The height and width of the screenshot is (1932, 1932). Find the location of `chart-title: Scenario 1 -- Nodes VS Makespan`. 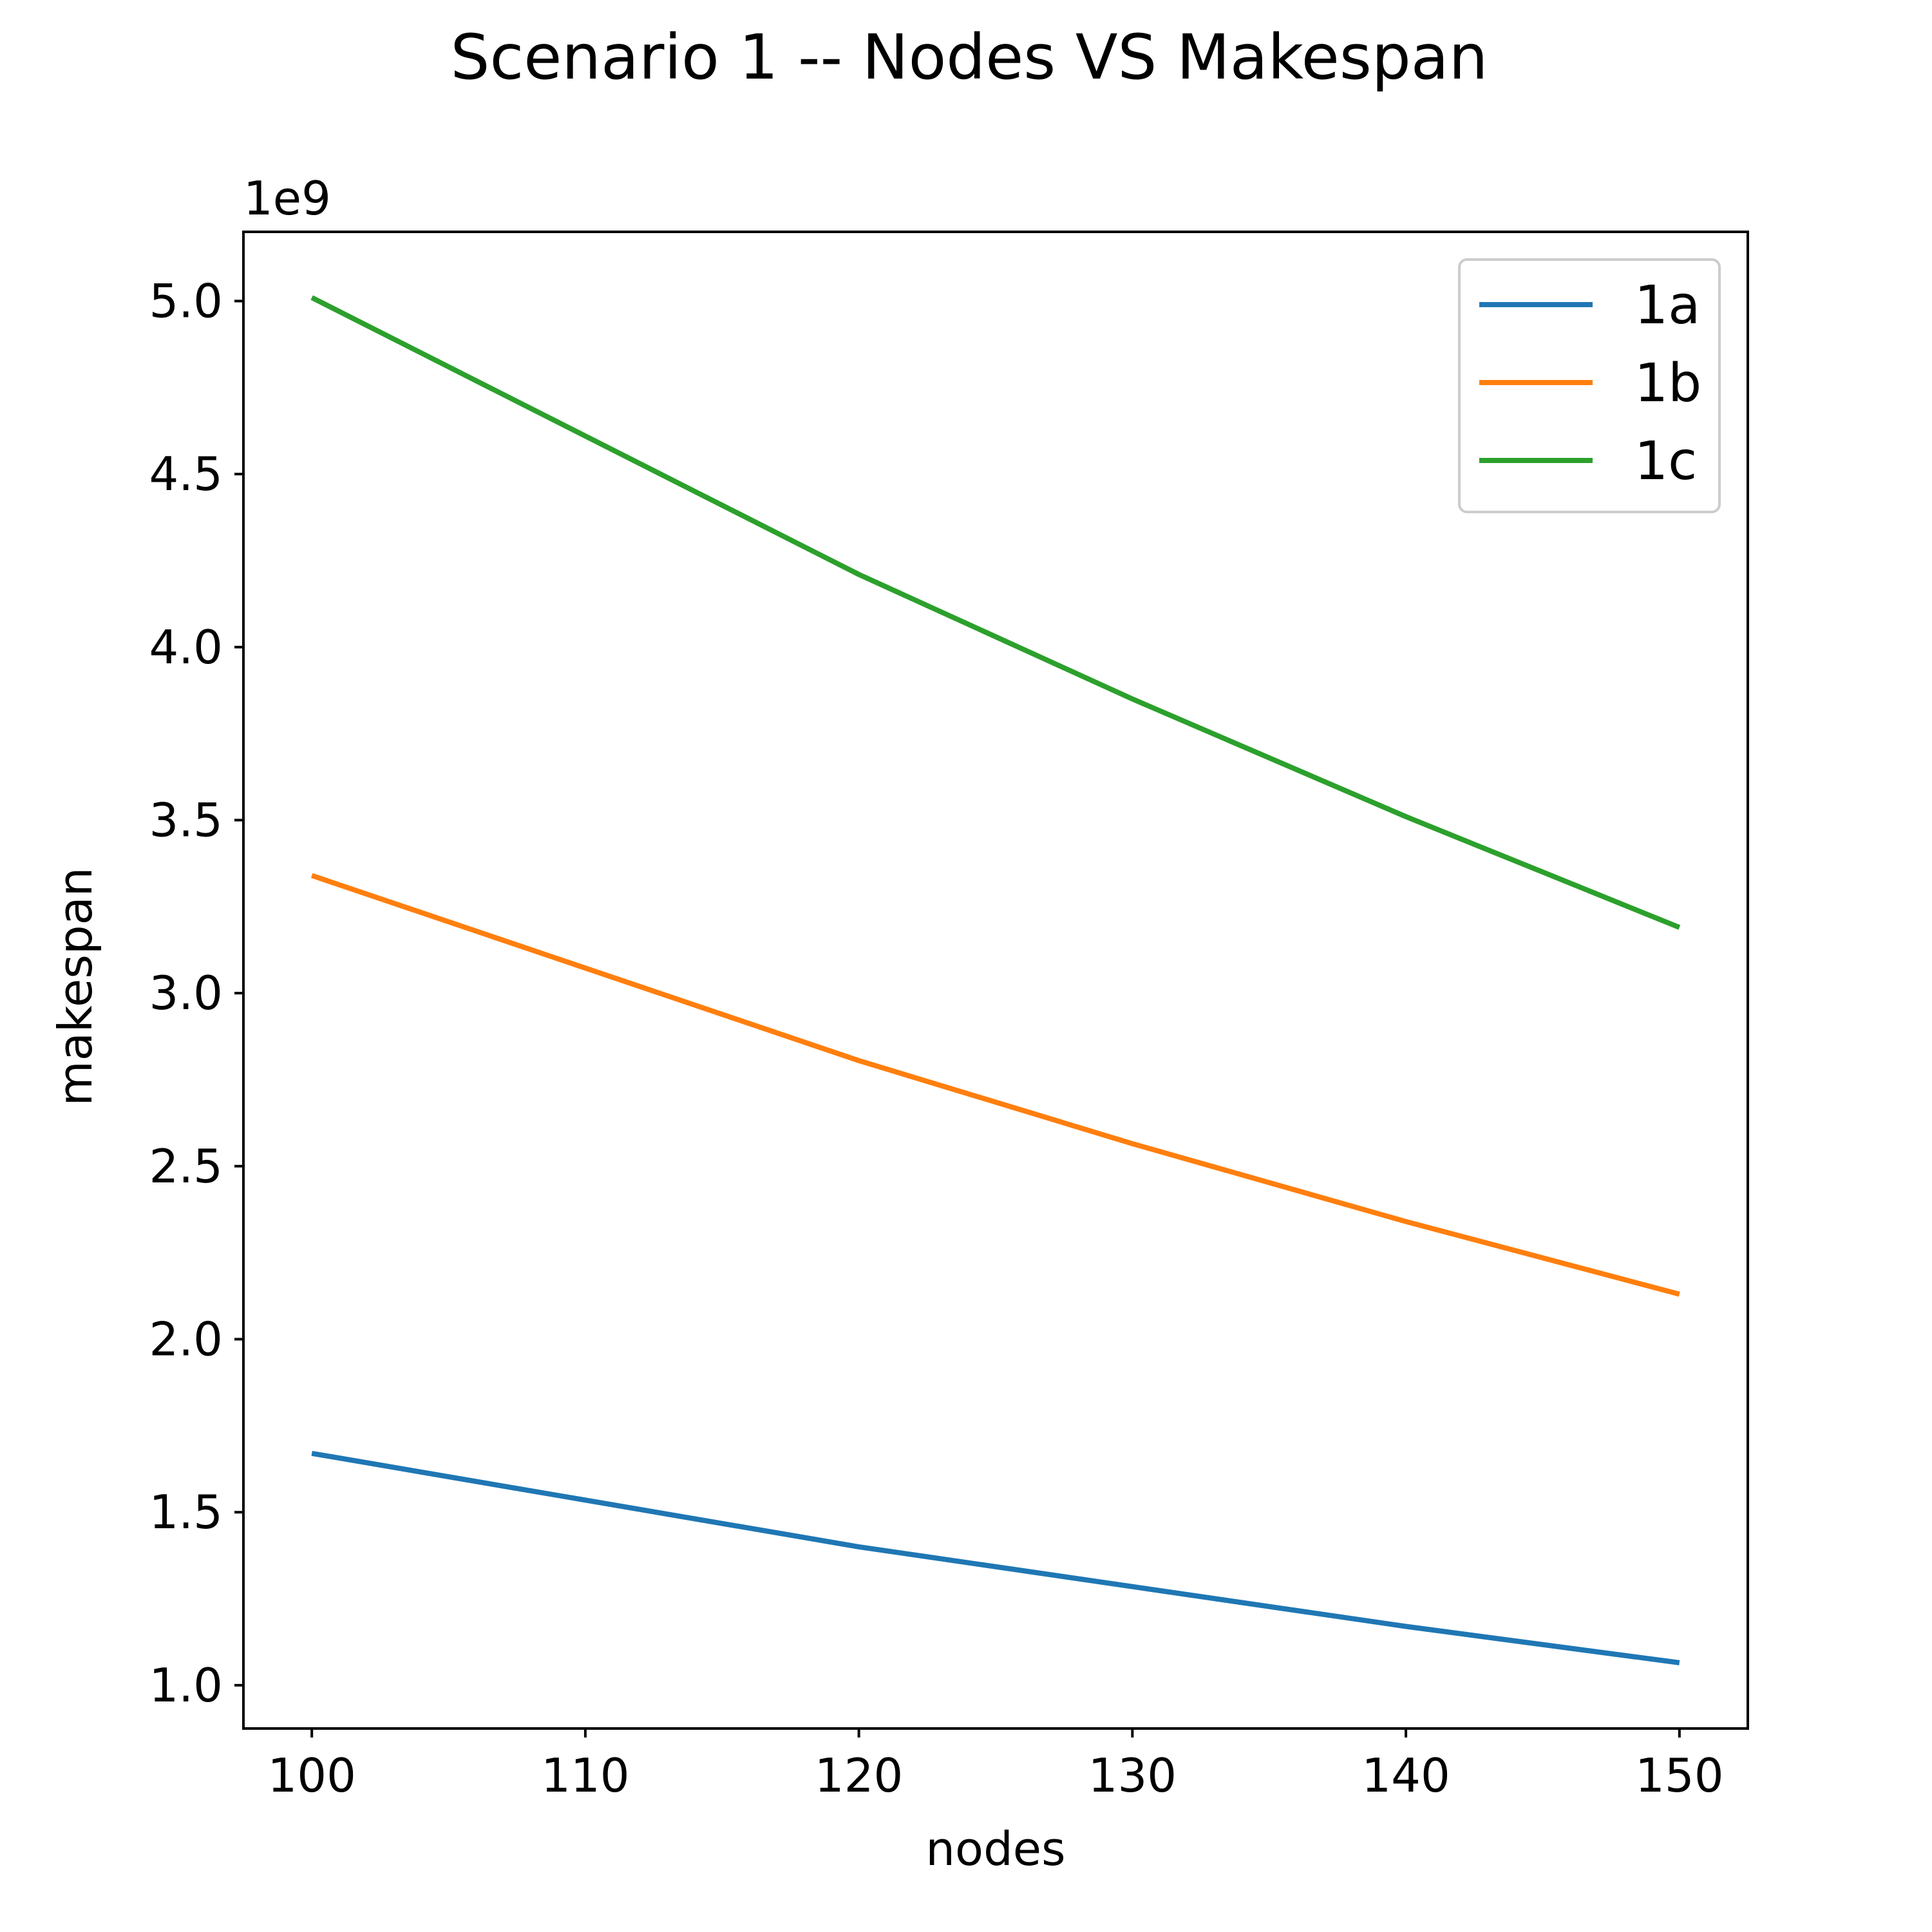

chart-title: Scenario 1 -- Nodes VS Makespan is located at coordinates (970, 57).